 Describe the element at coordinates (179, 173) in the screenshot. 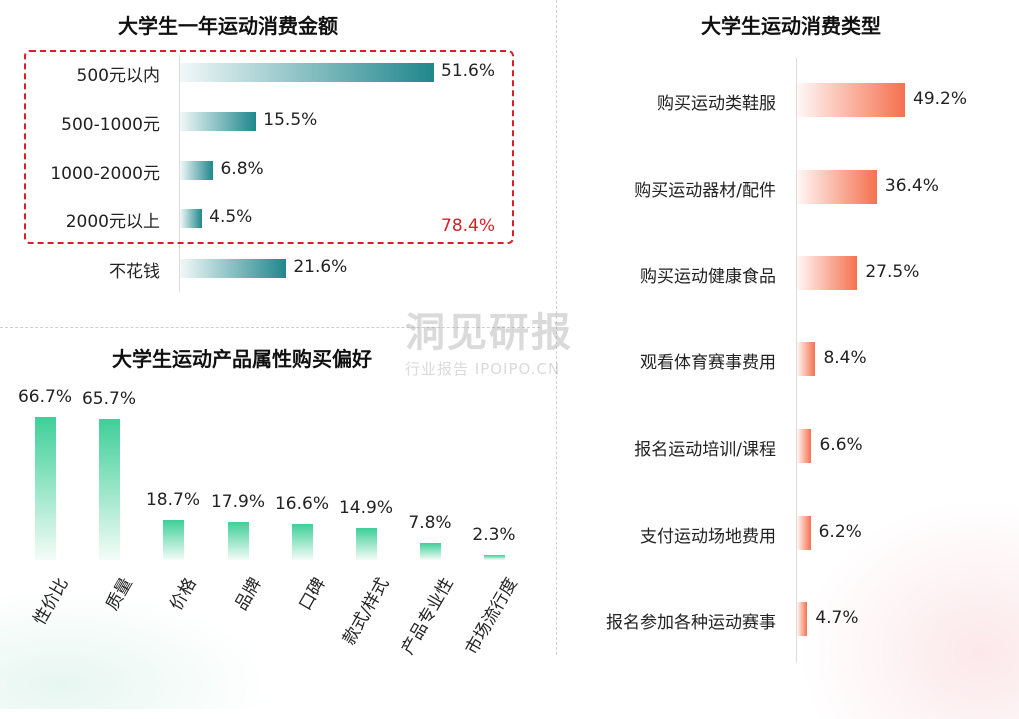

I see `chart1-axis` at that location.